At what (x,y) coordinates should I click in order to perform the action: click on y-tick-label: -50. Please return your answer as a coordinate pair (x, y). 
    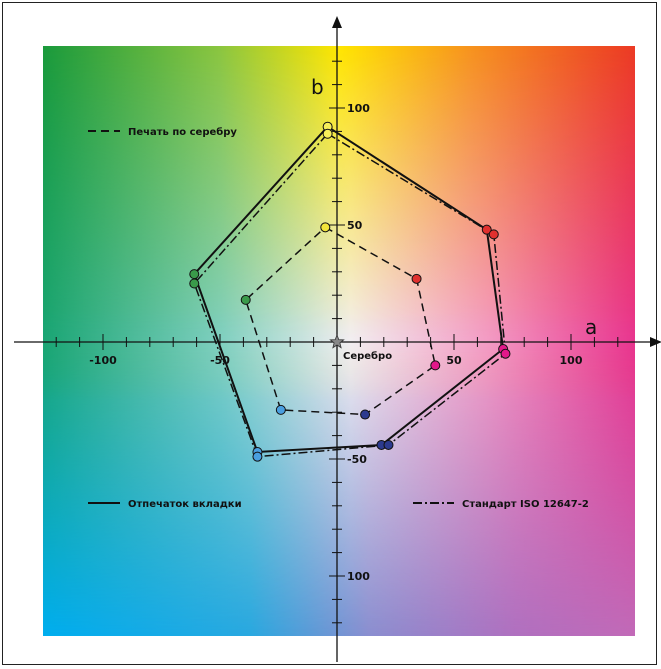
    Looking at the image, I should click on (357, 459).